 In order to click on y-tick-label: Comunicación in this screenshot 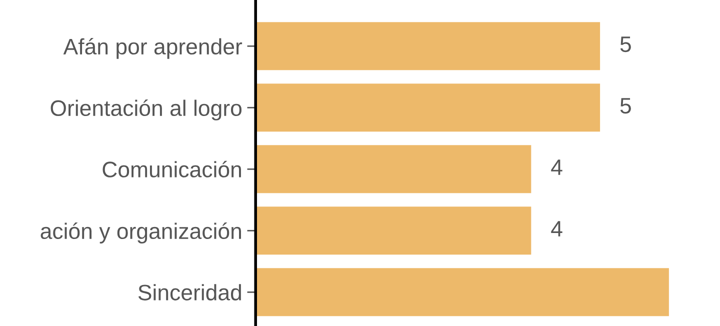, I will do `click(171, 169)`.